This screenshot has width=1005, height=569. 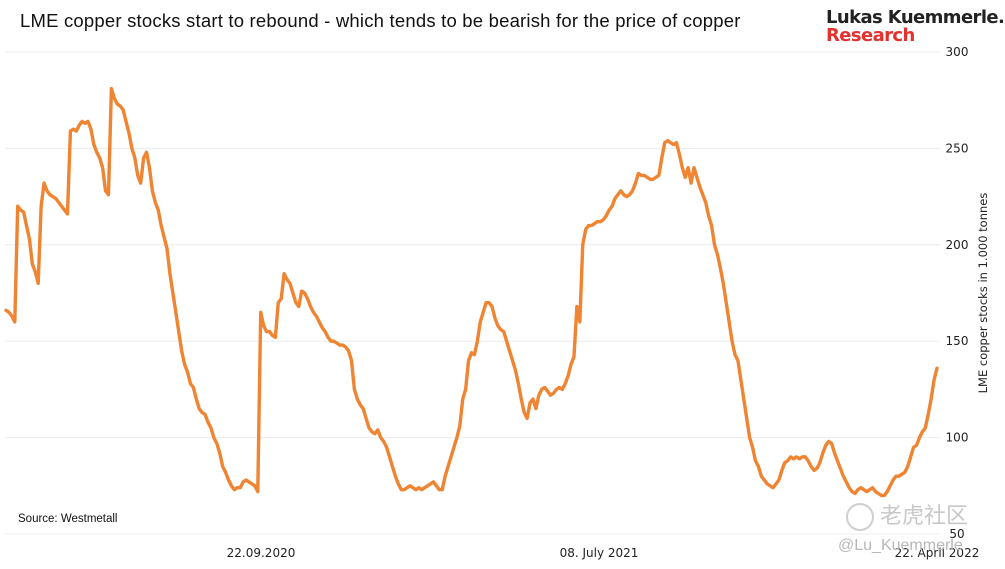 I want to click on brand-name: Lukas Kuemmerle., so click(x=915, y=17).